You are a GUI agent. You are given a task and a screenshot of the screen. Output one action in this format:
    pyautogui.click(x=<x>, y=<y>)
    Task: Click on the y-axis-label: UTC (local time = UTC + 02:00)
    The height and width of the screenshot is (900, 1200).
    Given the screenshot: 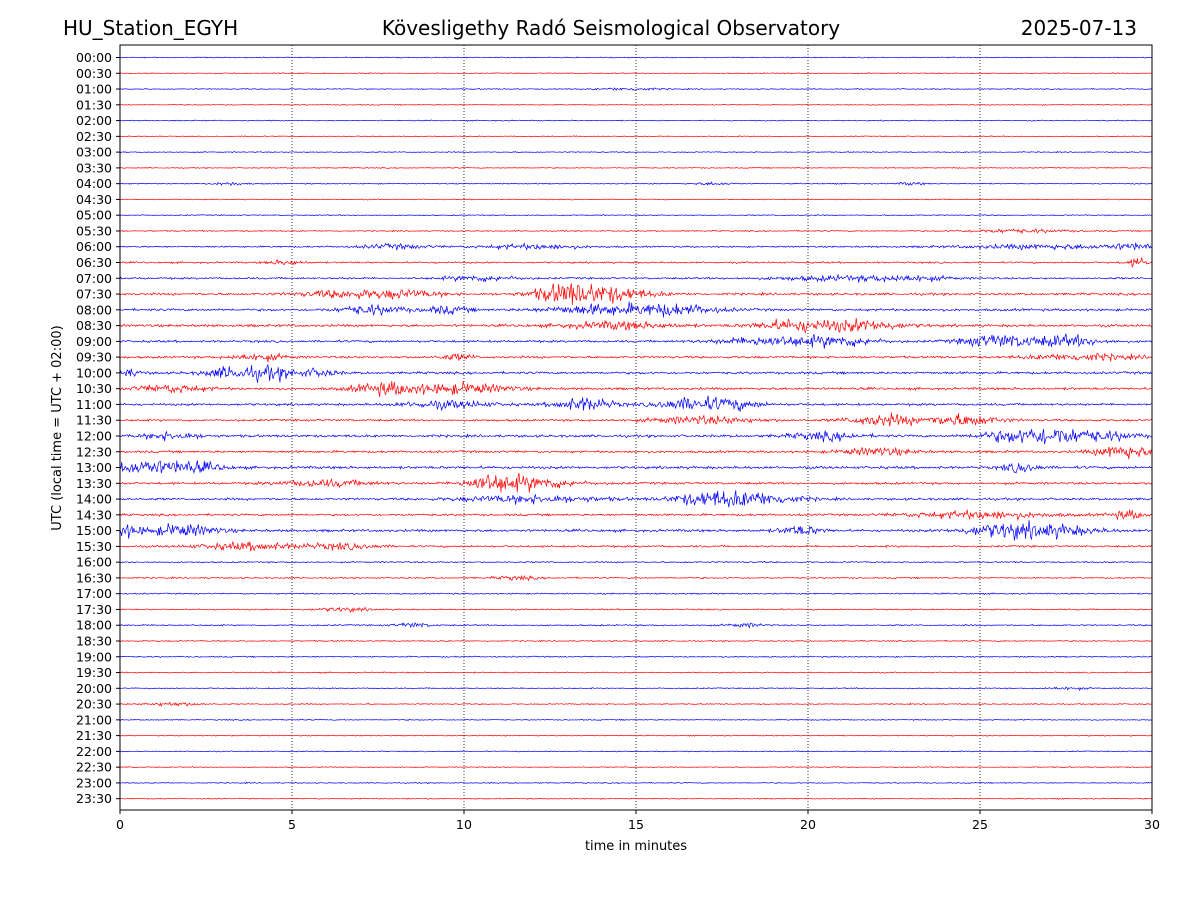 What is the action you would take?
    pyautogui.click(x=57, y=427)
    